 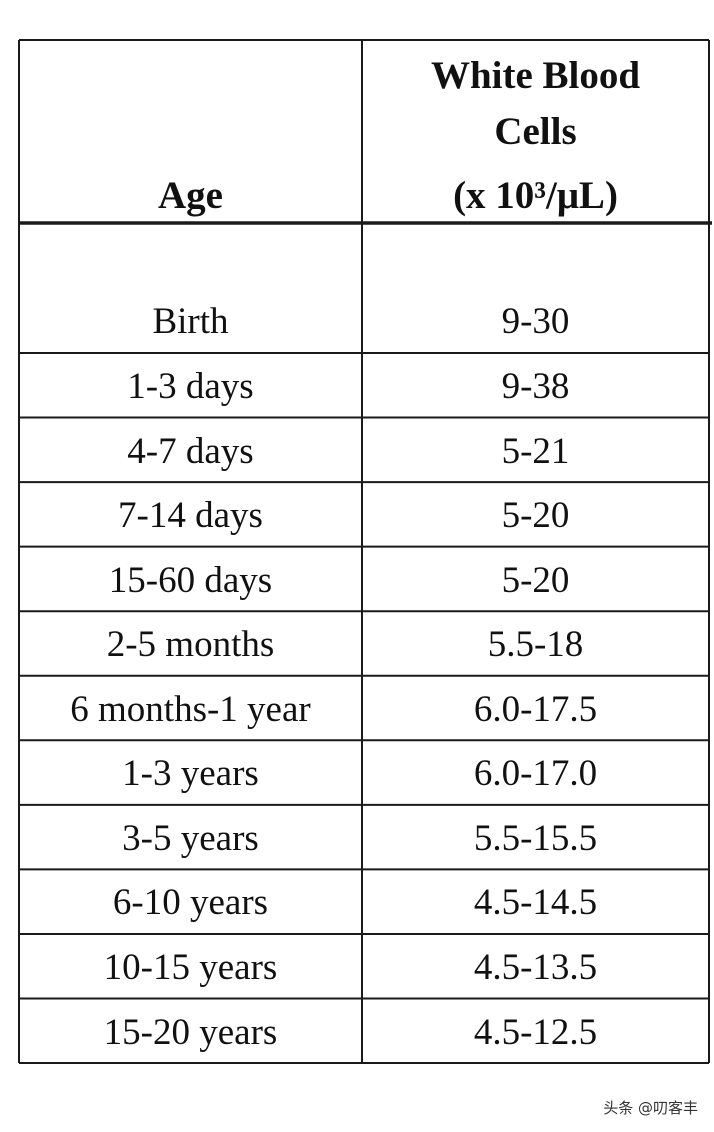 I want to click on wbc-cell: 6.0-17.5, so click(x=535, y=709).